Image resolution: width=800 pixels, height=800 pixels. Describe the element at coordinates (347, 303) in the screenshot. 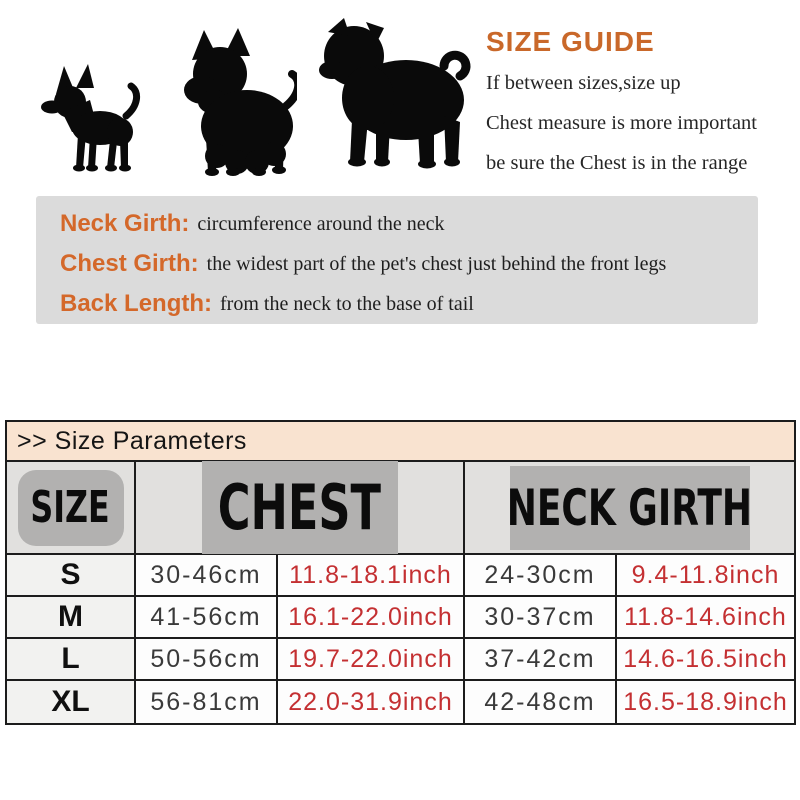

I see `definition-description: from the neck to the base of tail` at that location.